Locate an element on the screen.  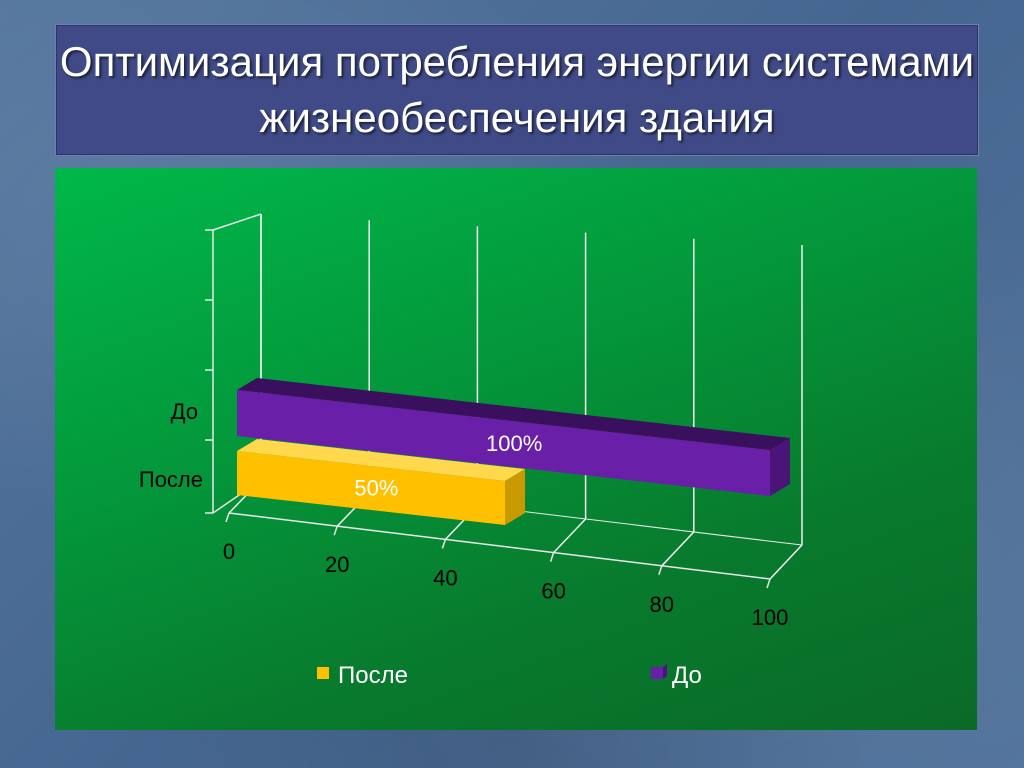
bar-end-posle is located at coordinates (515, 497).